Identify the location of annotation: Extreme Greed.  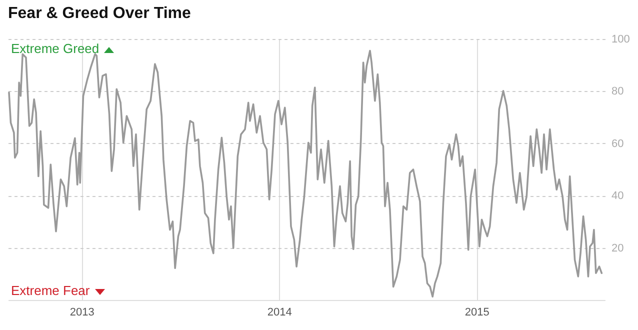
(55, 48).